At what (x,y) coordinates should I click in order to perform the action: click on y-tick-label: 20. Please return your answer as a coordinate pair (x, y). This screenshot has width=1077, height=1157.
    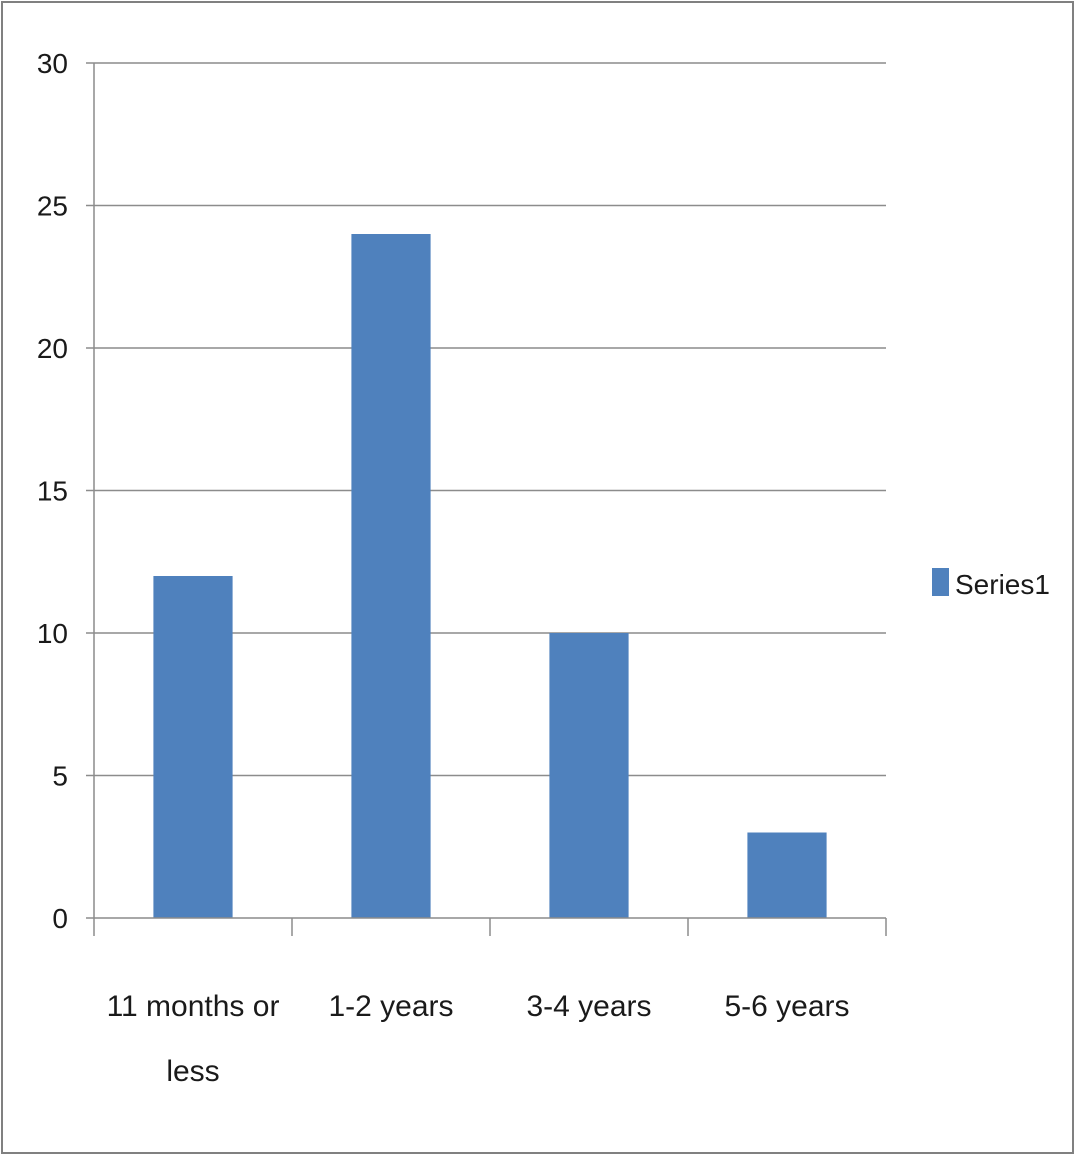
    Looking at the image, I should click on (52, 348).